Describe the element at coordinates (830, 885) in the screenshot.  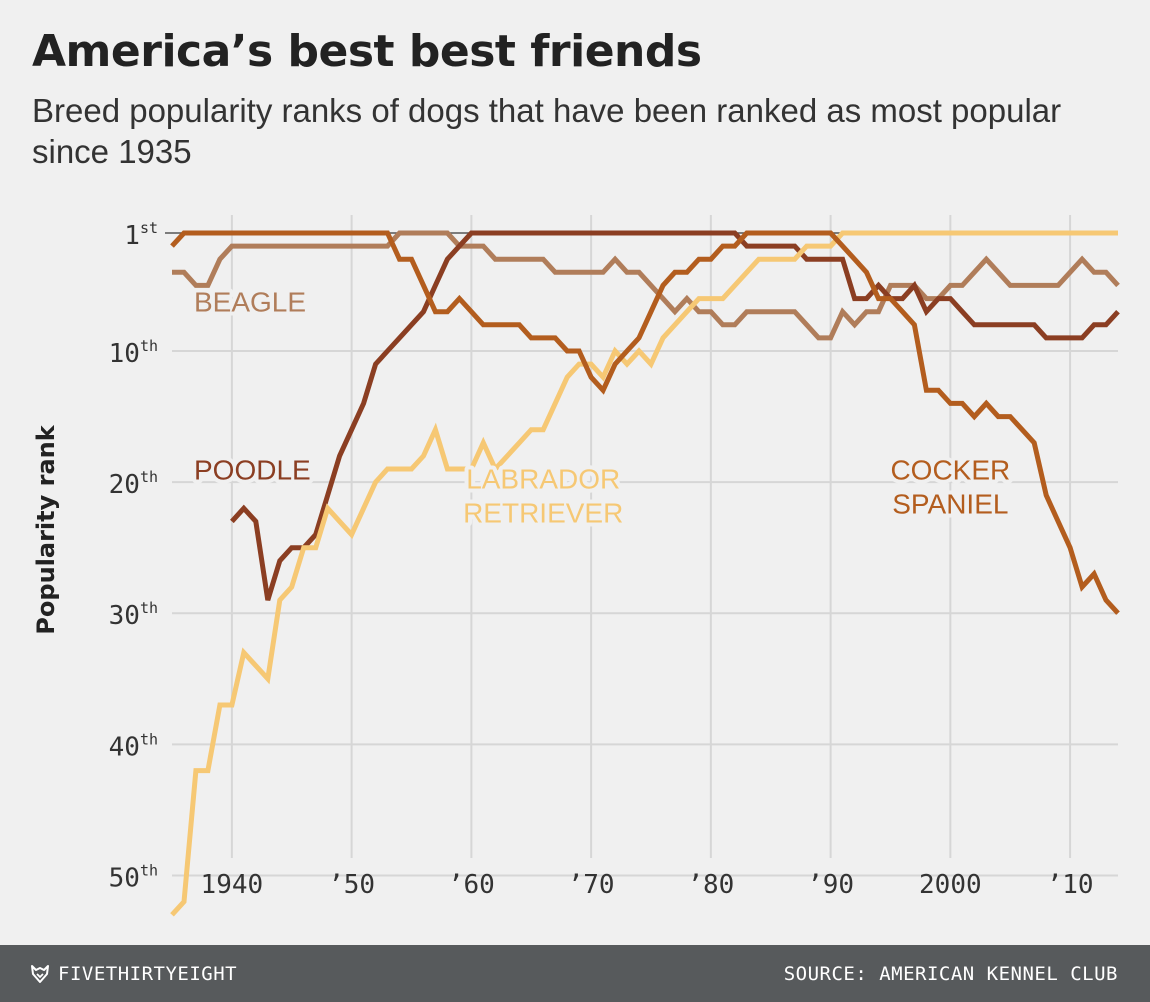
I see `x-tick-label: ’90` at that location.